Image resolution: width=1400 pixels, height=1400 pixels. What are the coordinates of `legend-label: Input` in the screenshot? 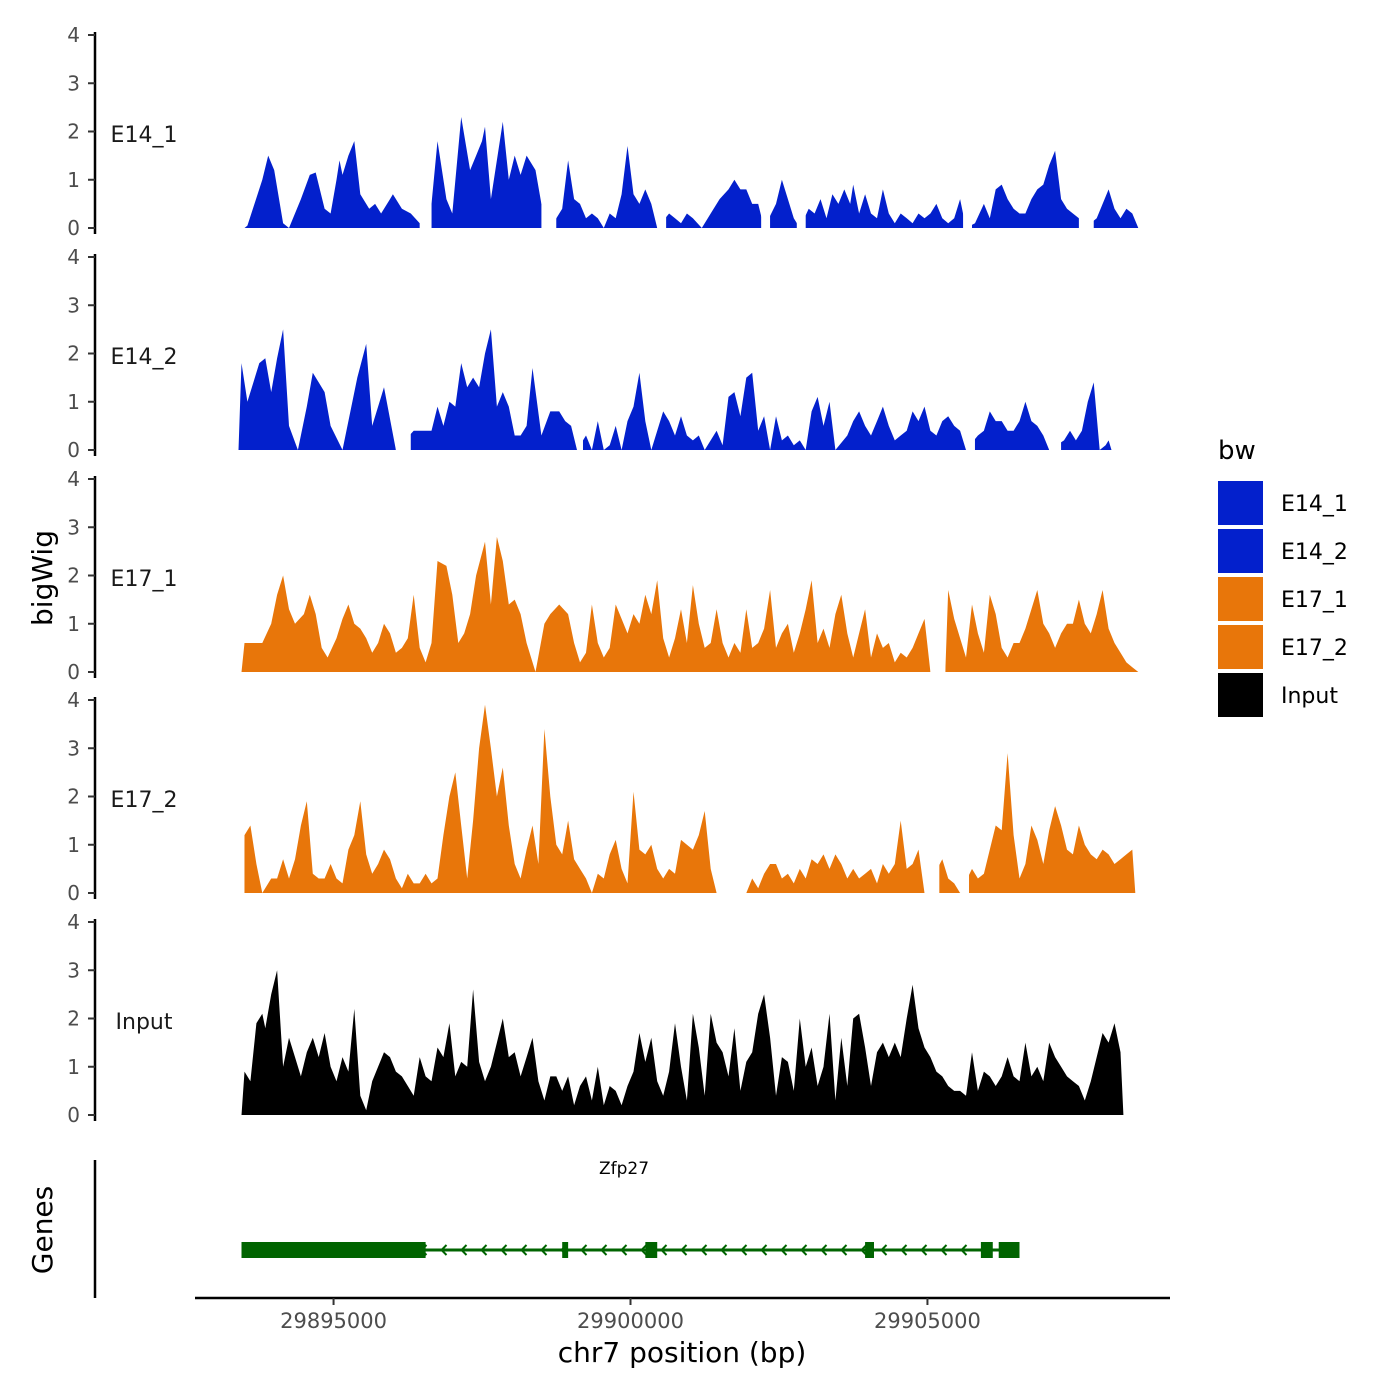 It's located at (1309, 696).